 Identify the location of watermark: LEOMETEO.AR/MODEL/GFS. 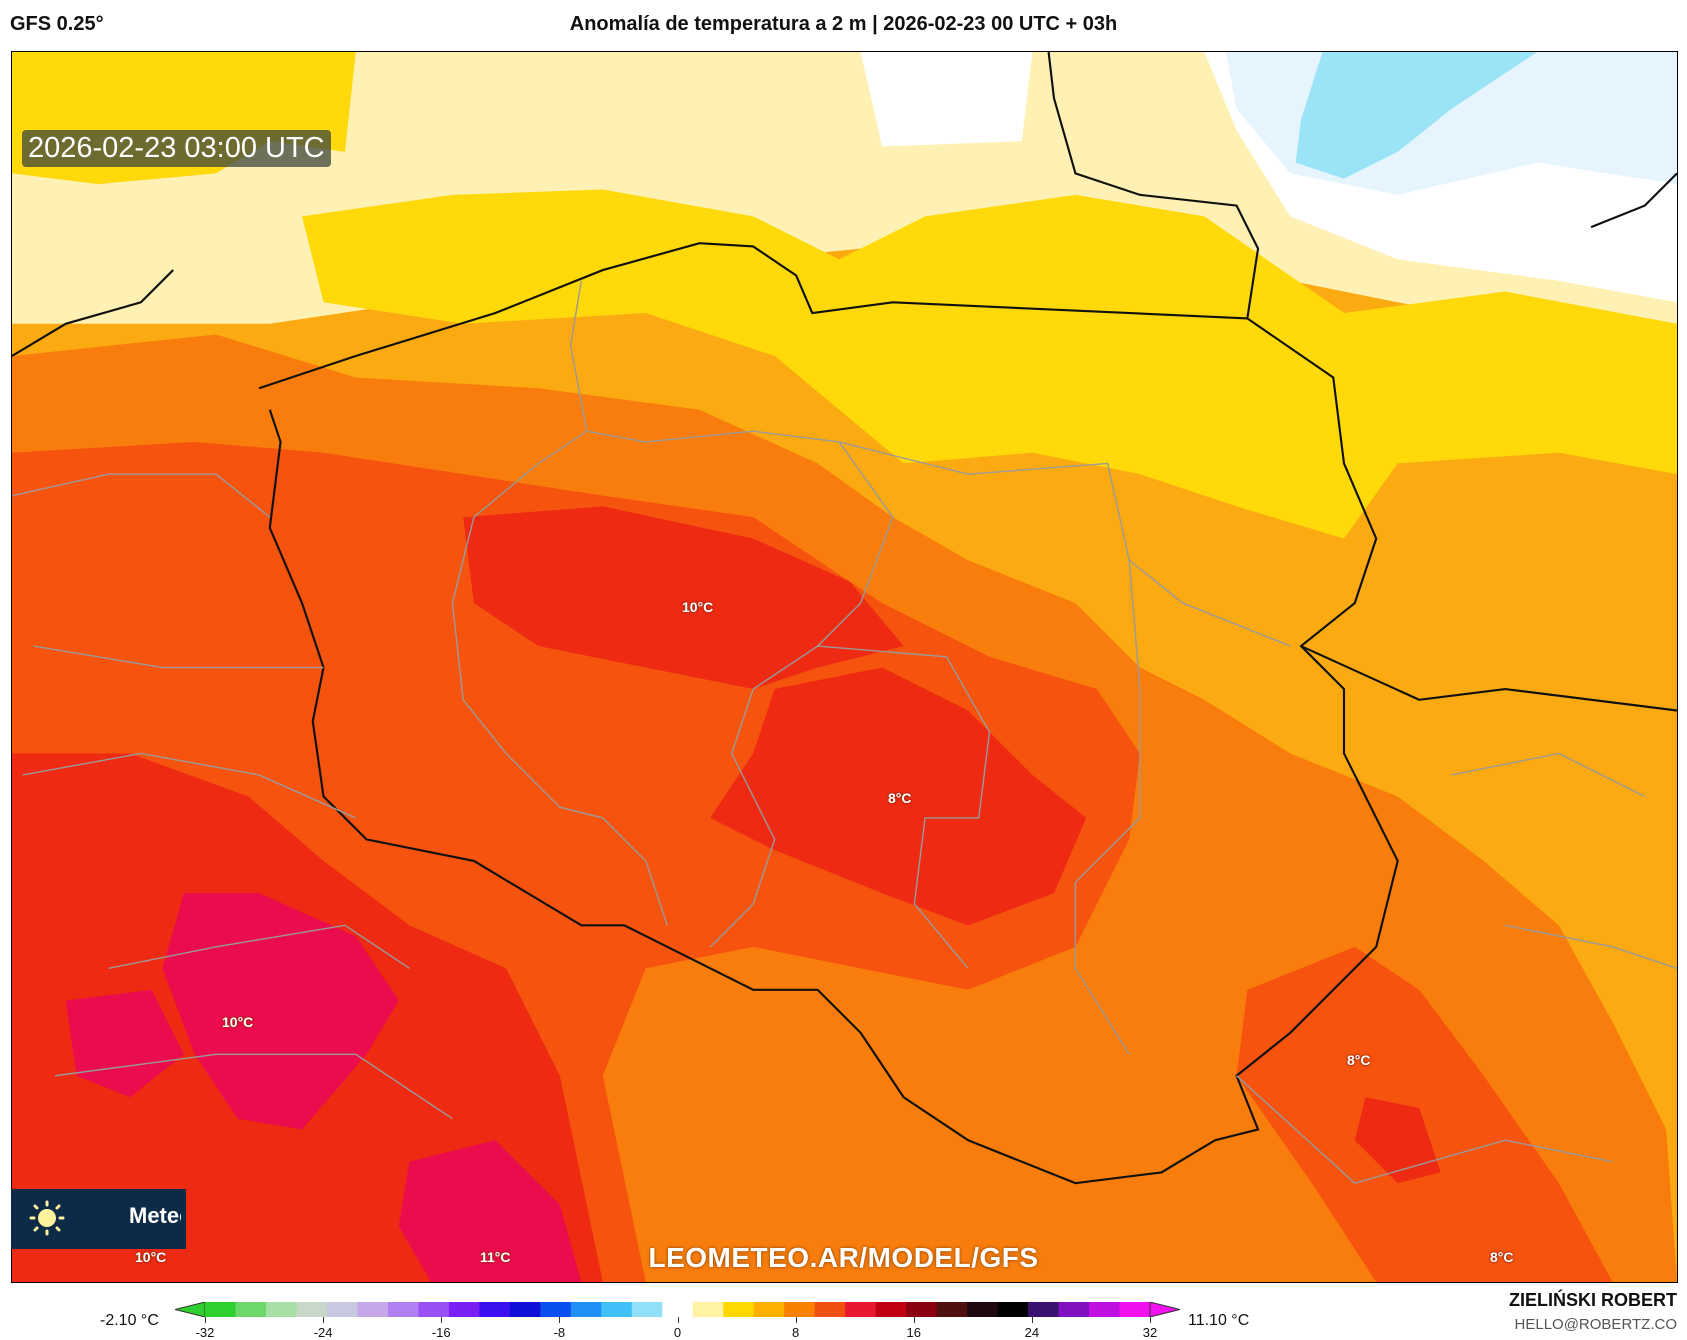
(843, 1257).